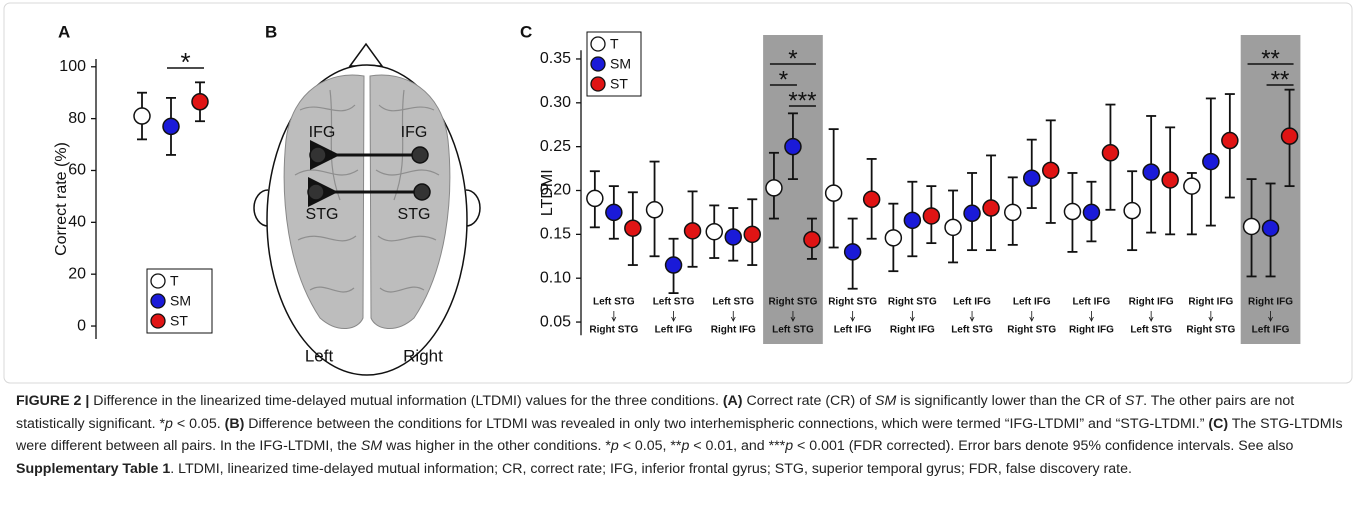  What do you see at coordinates (77, 222) in the screenshot?
I see `y-tick-label: 40` at bounding box center [77, 222].